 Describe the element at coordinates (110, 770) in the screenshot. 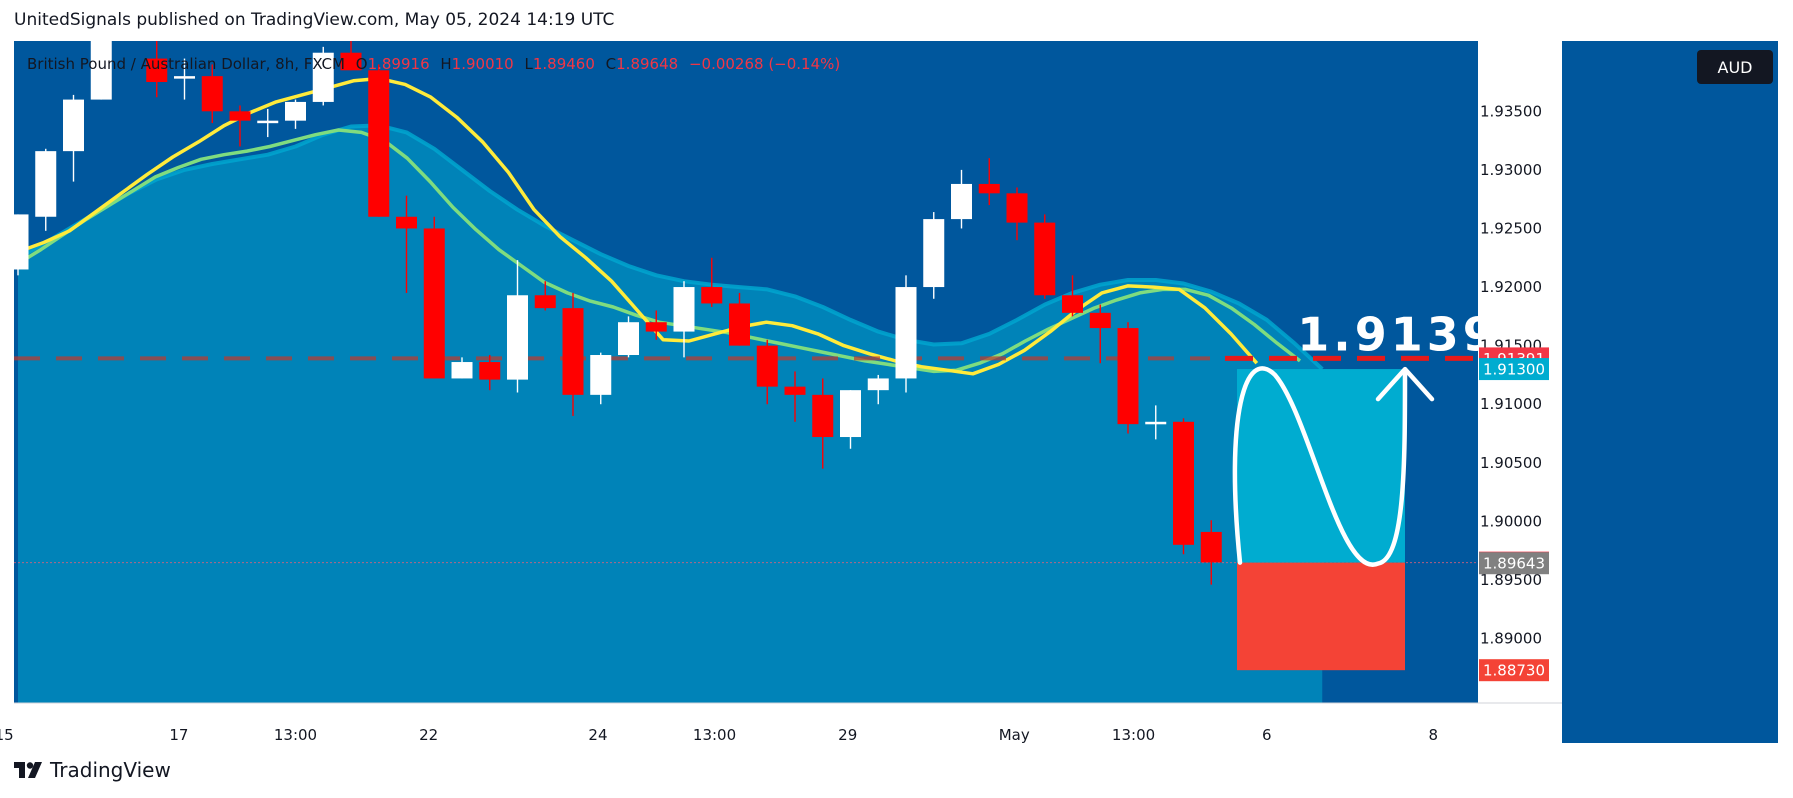

I see `tradingview-brand: TradingView` at that location.